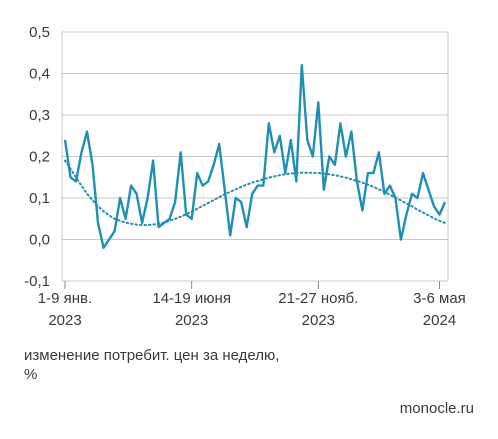 This screenshot has width=498, height=439. What do you see at coordinates (39, 198) in the screenshot?
I see `y-tick-label: 0,1` at bounding box center [39, 198].